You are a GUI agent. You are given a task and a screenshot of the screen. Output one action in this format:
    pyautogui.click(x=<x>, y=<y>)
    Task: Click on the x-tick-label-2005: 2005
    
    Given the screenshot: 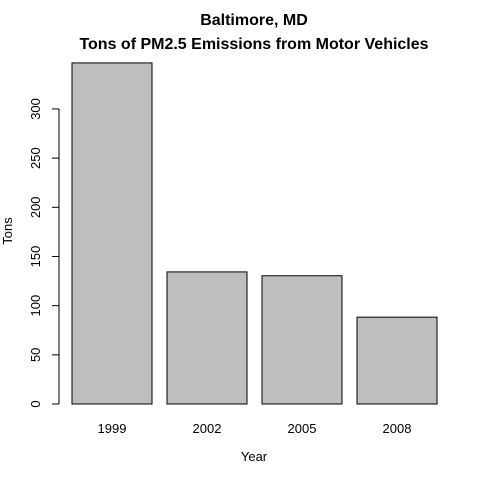 What is the action you would take?
    pyautogui.click(x=302, y=428)
    